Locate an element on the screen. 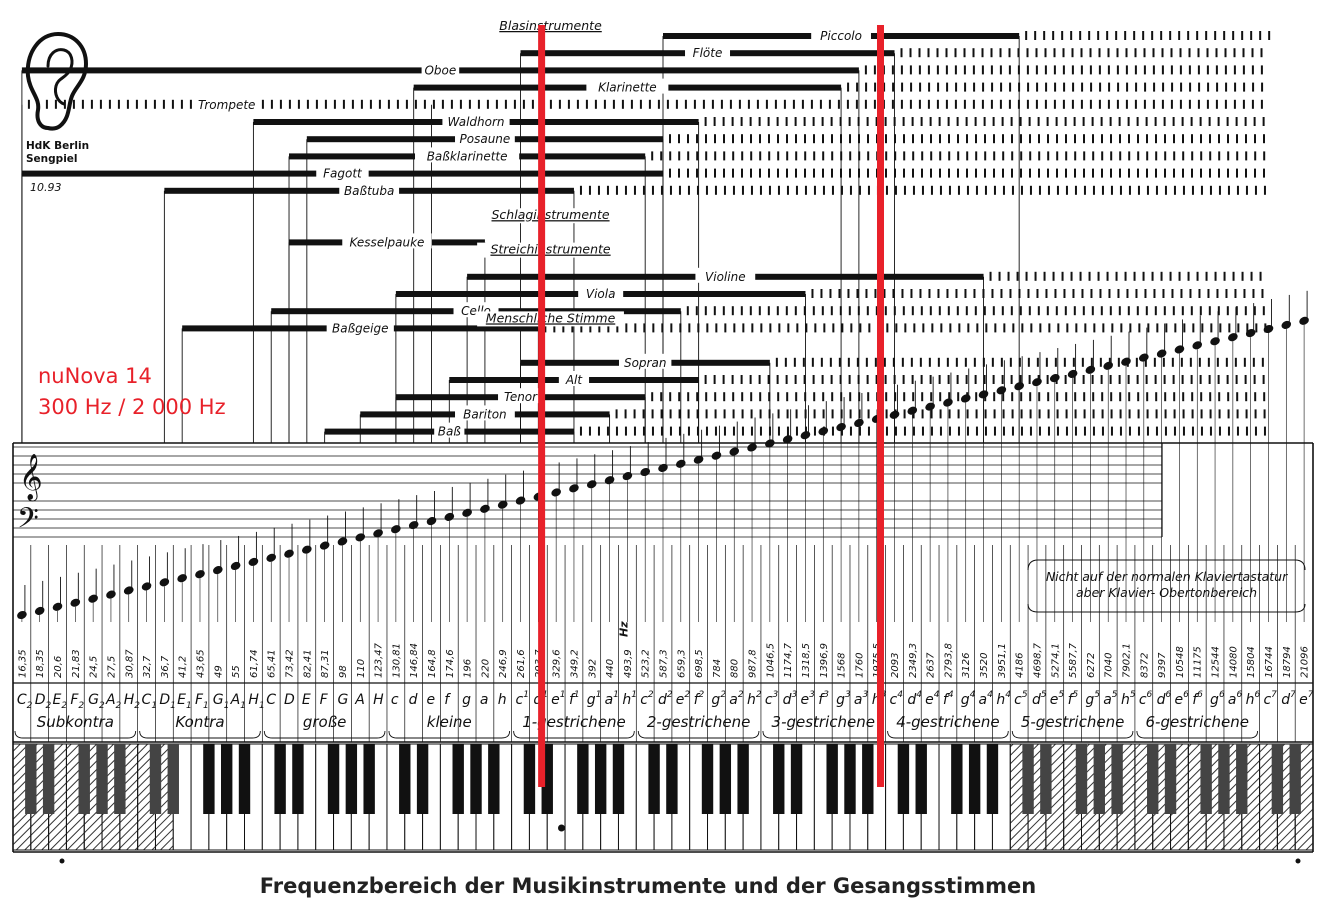 Image resolution: width=1329 pixels, height=905 pixels. frequency-label: 11175 is located at coordinates (1198, 662).